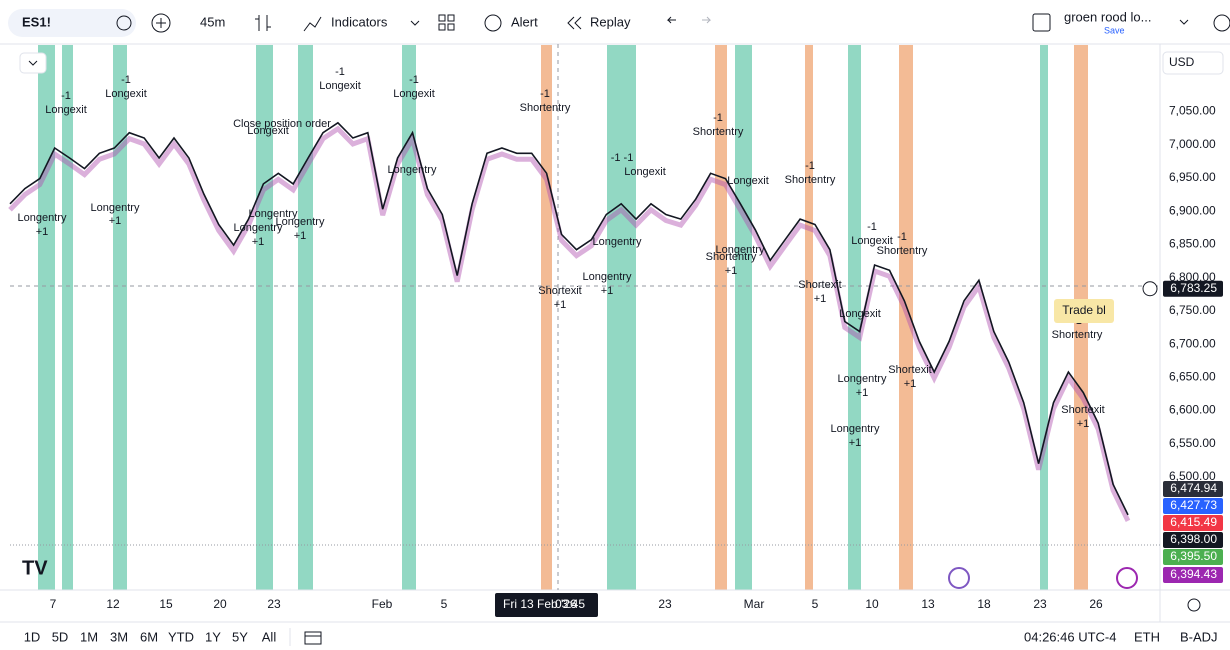 This screenshot has width=1230, height=650. What do you see at coordinates (1192, 177) in the screenshot?
I see `y-tick-label: 6,950.00` at bounding box center [1192, 177].